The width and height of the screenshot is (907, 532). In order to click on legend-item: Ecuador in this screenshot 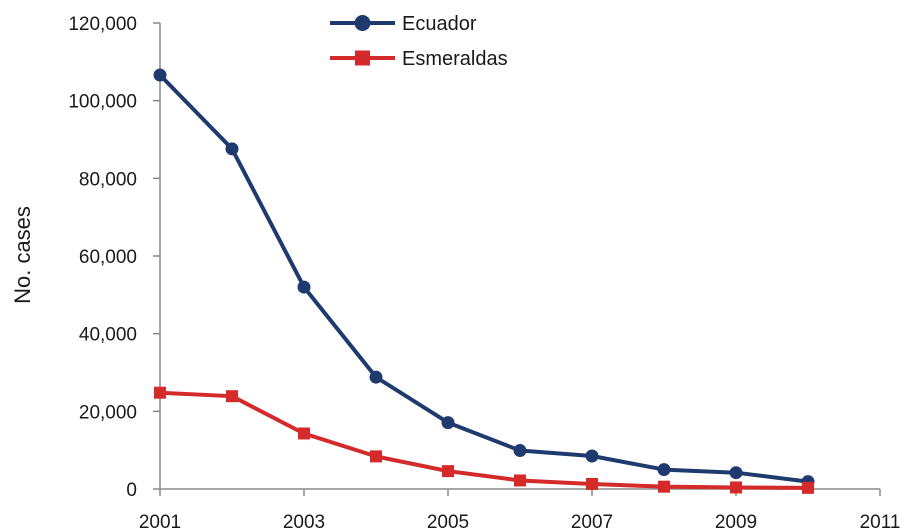, I will do `click(403, 24)`.